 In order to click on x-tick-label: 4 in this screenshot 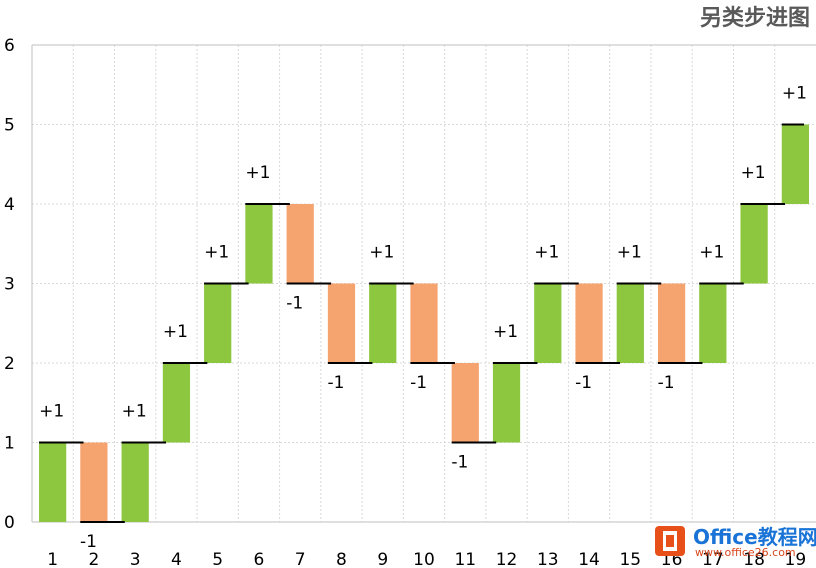, I will do `click(176, 559)`.